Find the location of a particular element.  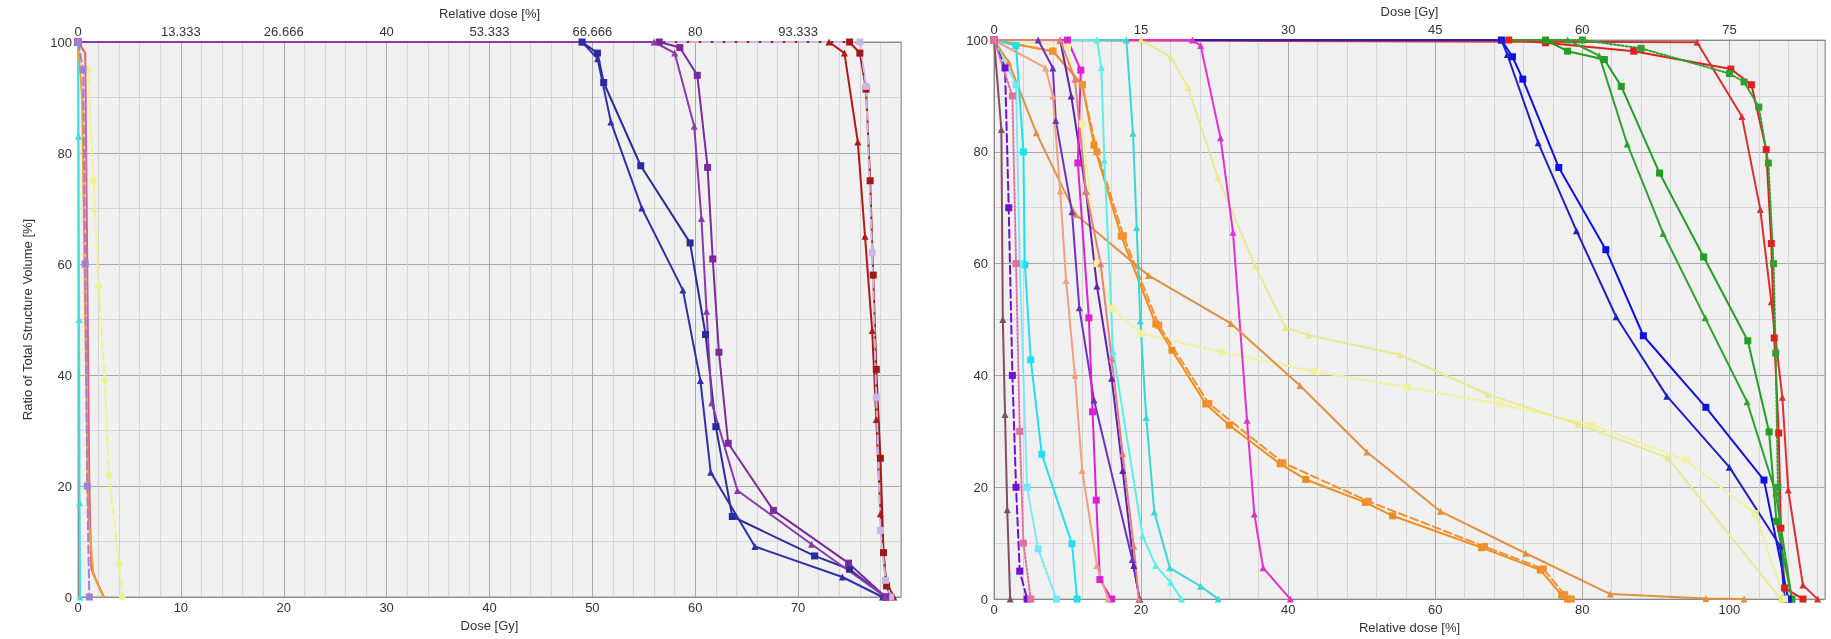

x-tick-label: 50 is located at coordinates (592, 607).